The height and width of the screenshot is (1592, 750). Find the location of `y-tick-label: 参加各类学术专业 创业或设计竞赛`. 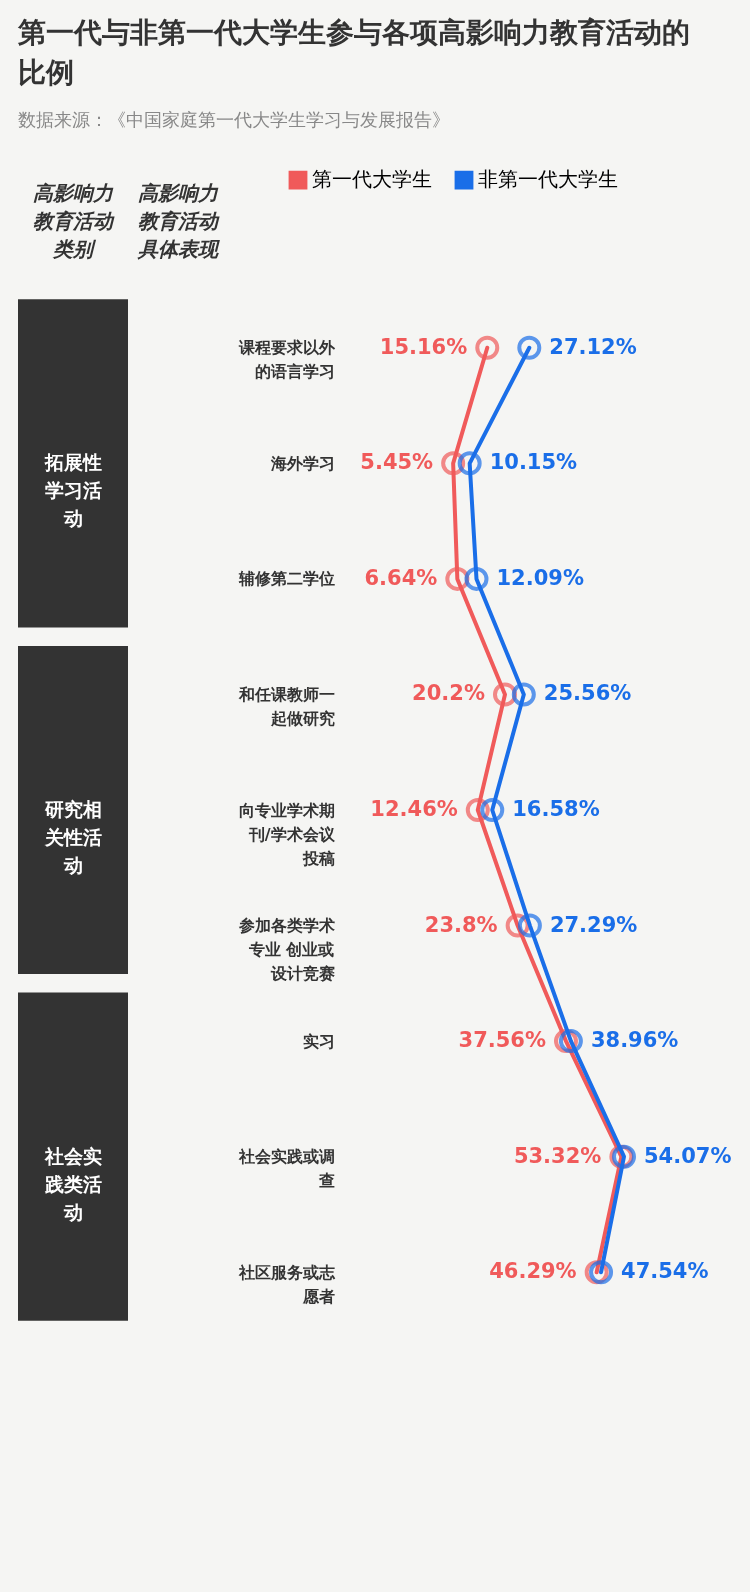

y-tick-label: 参加各类学术专业 创业或设计竞赛 is located at coordinates (286, 950).